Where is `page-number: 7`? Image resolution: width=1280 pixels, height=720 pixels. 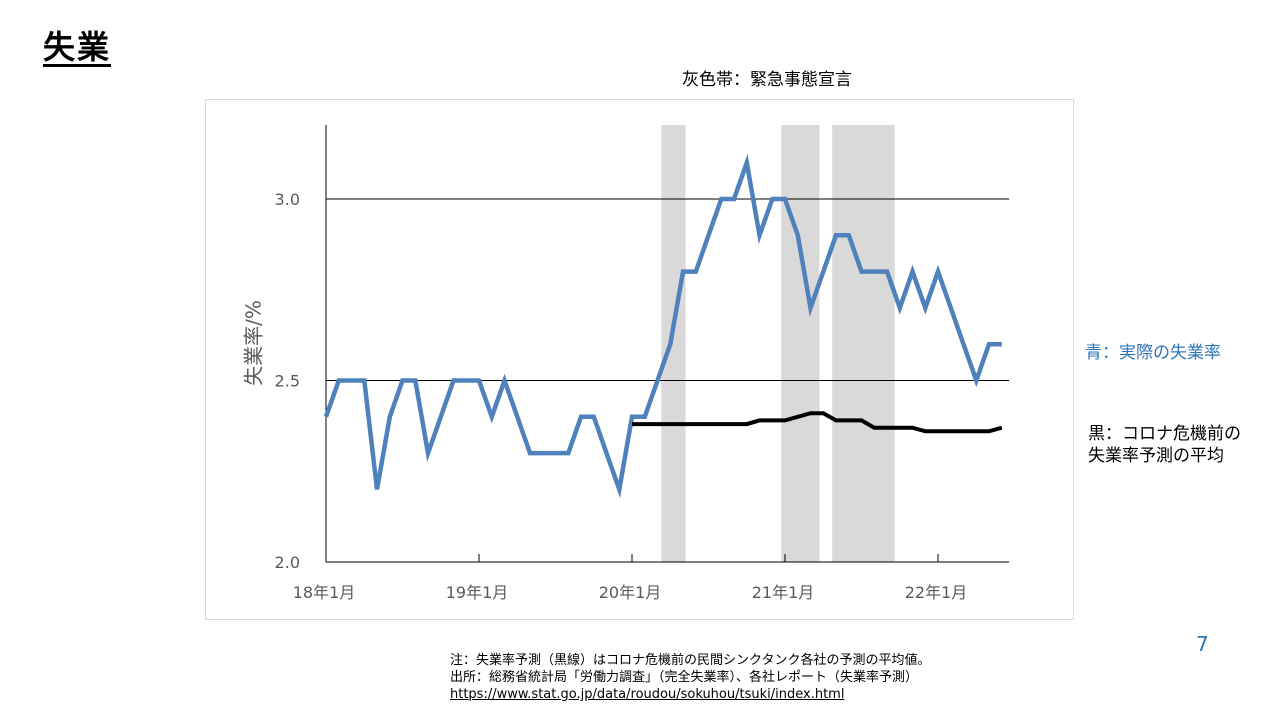
page-number: 7 is located at coordinates (1202, 644).